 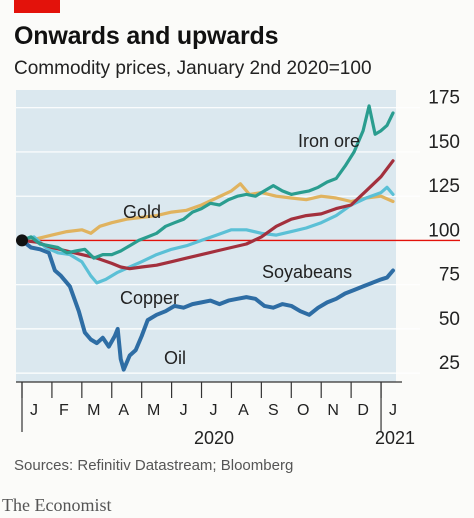 I want to click on x-tick-label-5: J, so click(x=184, y=410).